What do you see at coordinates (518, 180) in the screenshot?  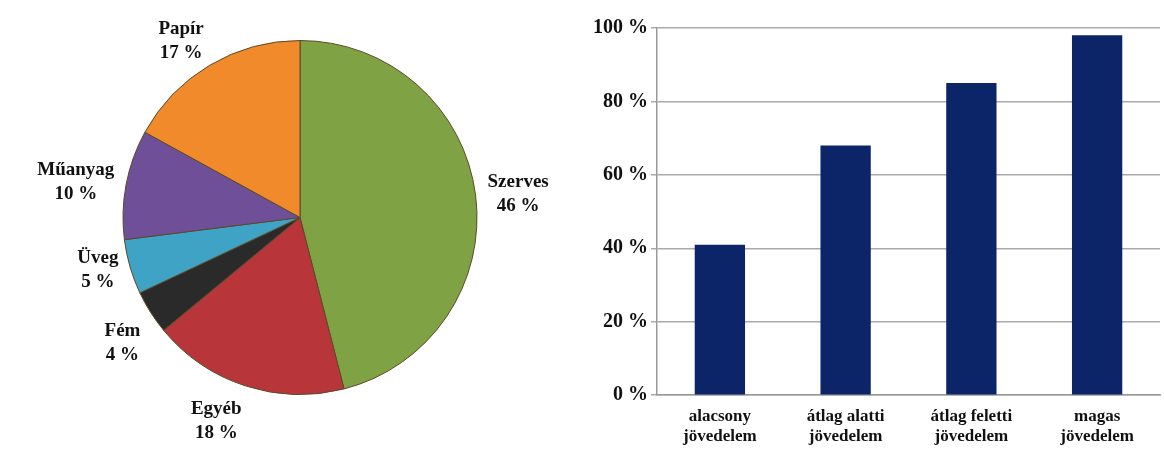 I see `slice-label: Szerves` at bounding box center [518, 180].